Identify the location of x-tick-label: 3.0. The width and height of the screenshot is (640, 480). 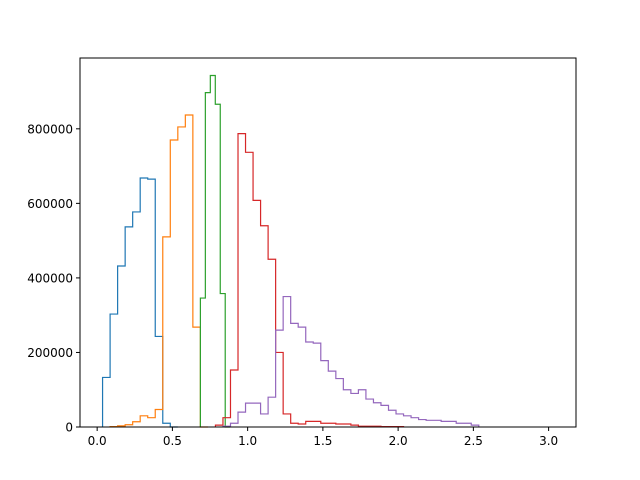
(548, 441).